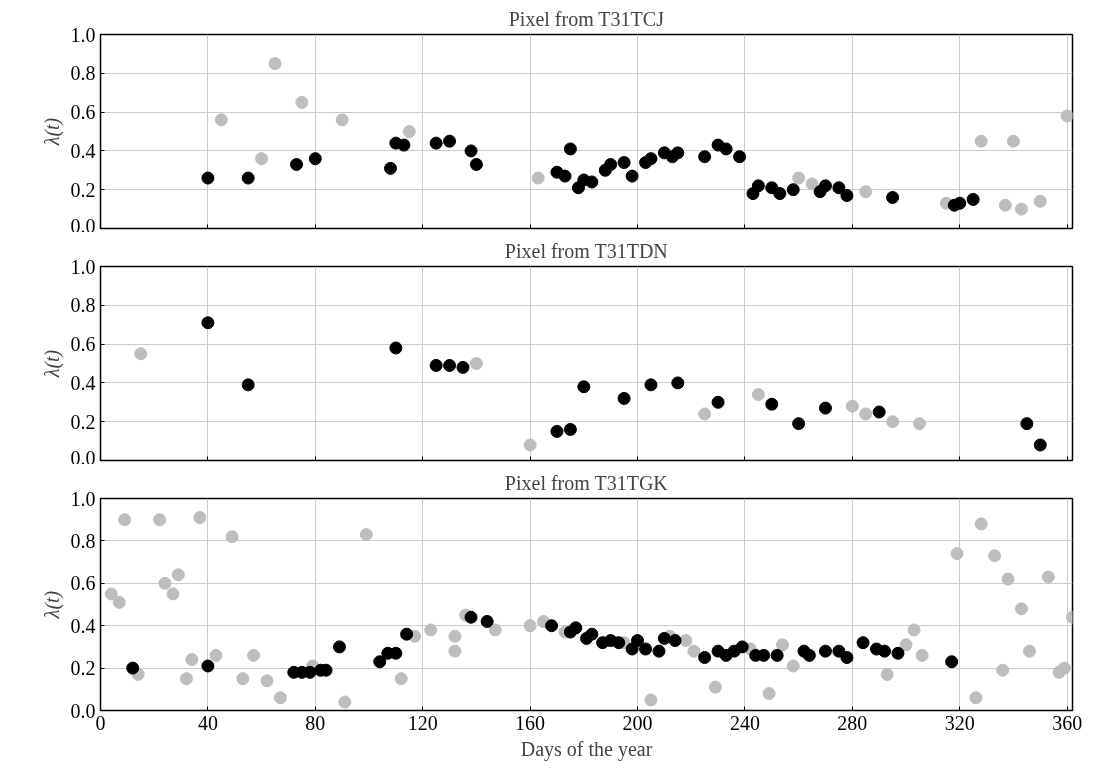 This screenshot has width=1097, height=775. I want to click on x-tick-label: 120, so click(422, 722).